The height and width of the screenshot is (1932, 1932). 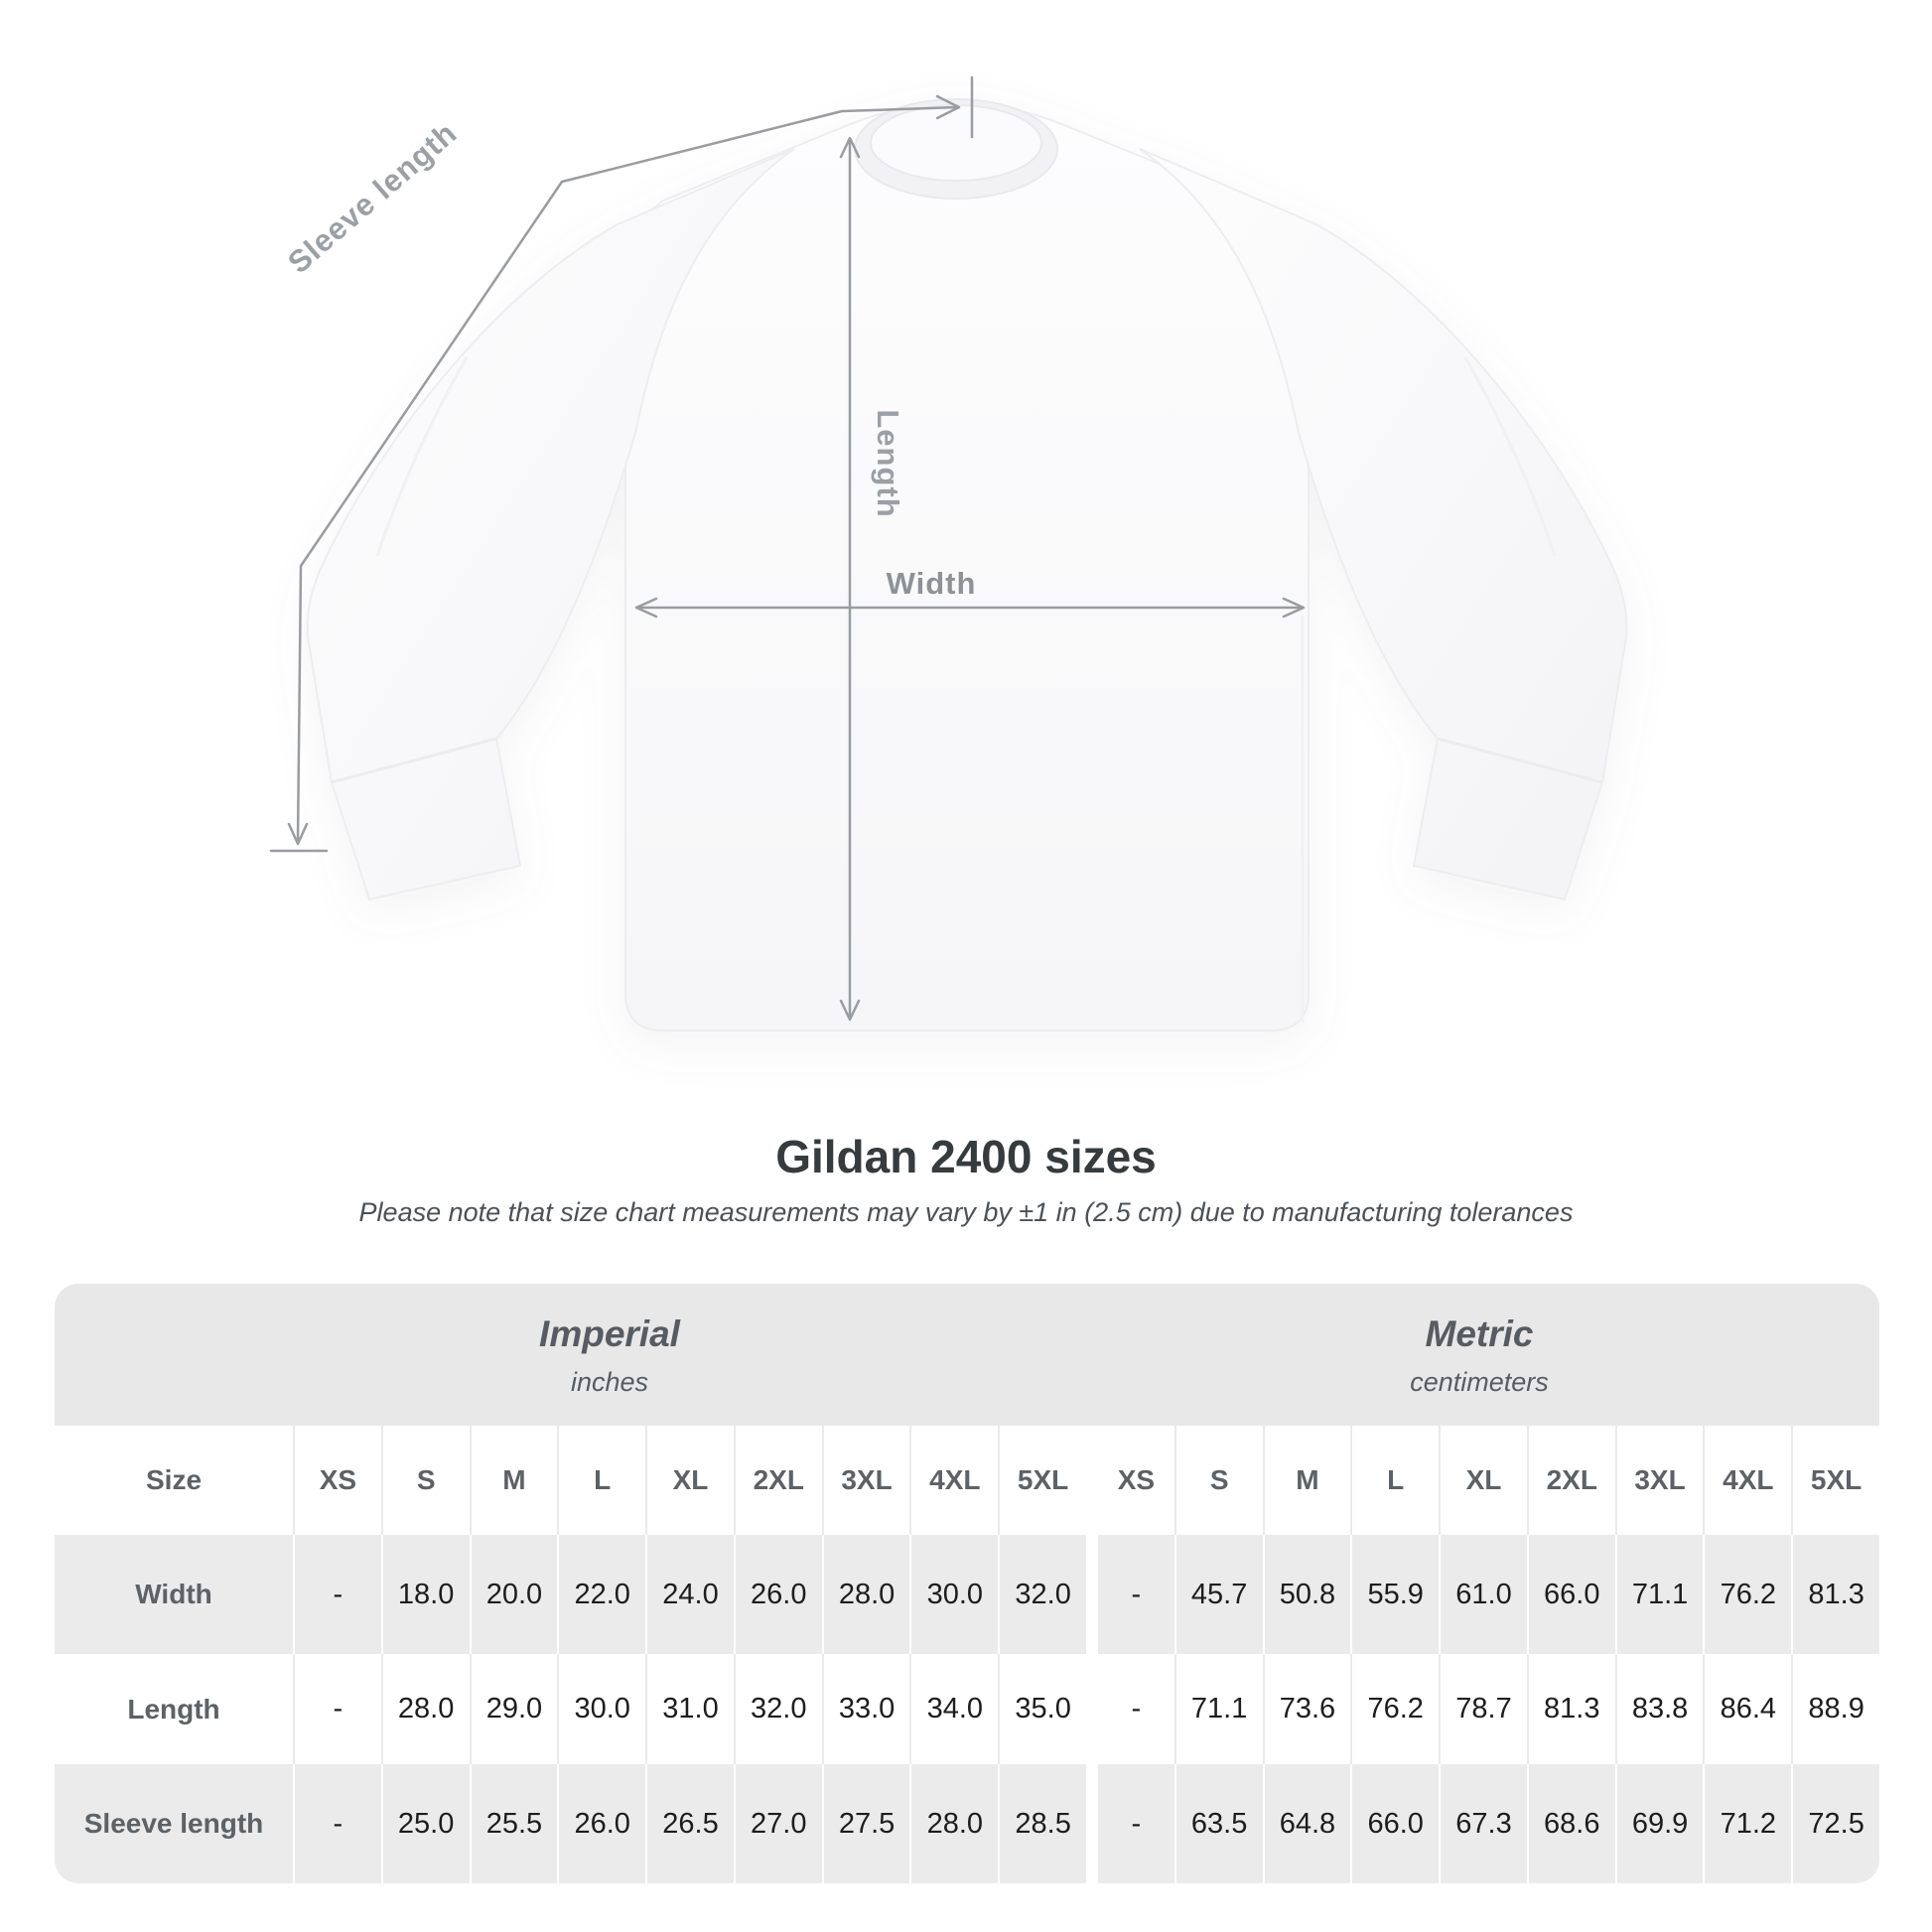 I want to click on metric-group-unit: centimeters, so click(x=1480, y=1382).